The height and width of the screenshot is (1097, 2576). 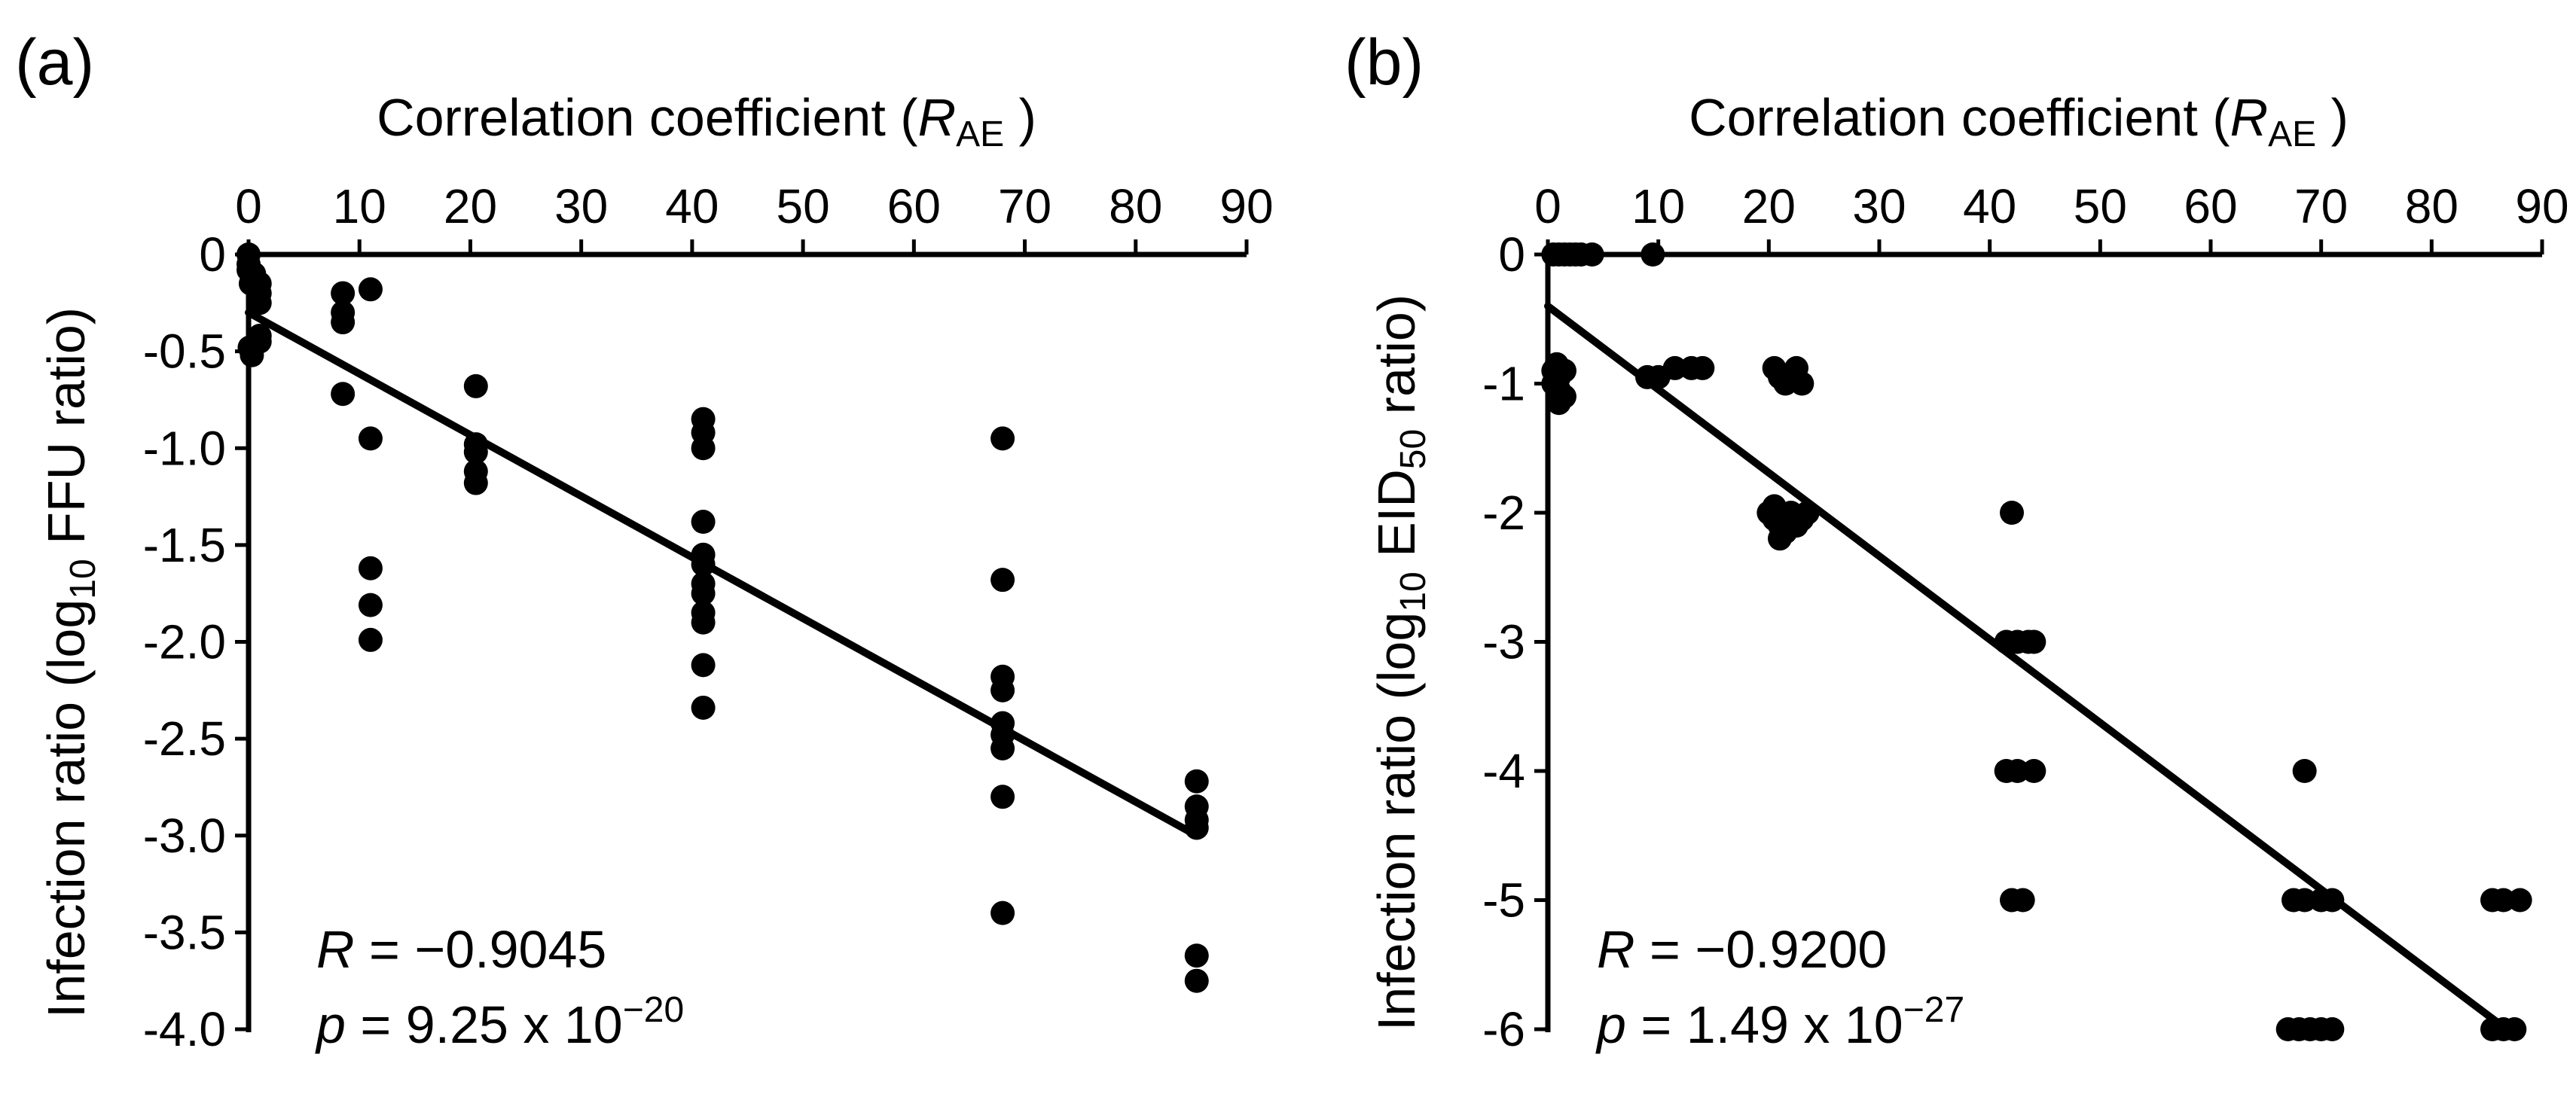 What do you see at coordinates (185, 448) in the screenshot?
I see `y-tick-label: -1.0` at bounding box center [185, 448].